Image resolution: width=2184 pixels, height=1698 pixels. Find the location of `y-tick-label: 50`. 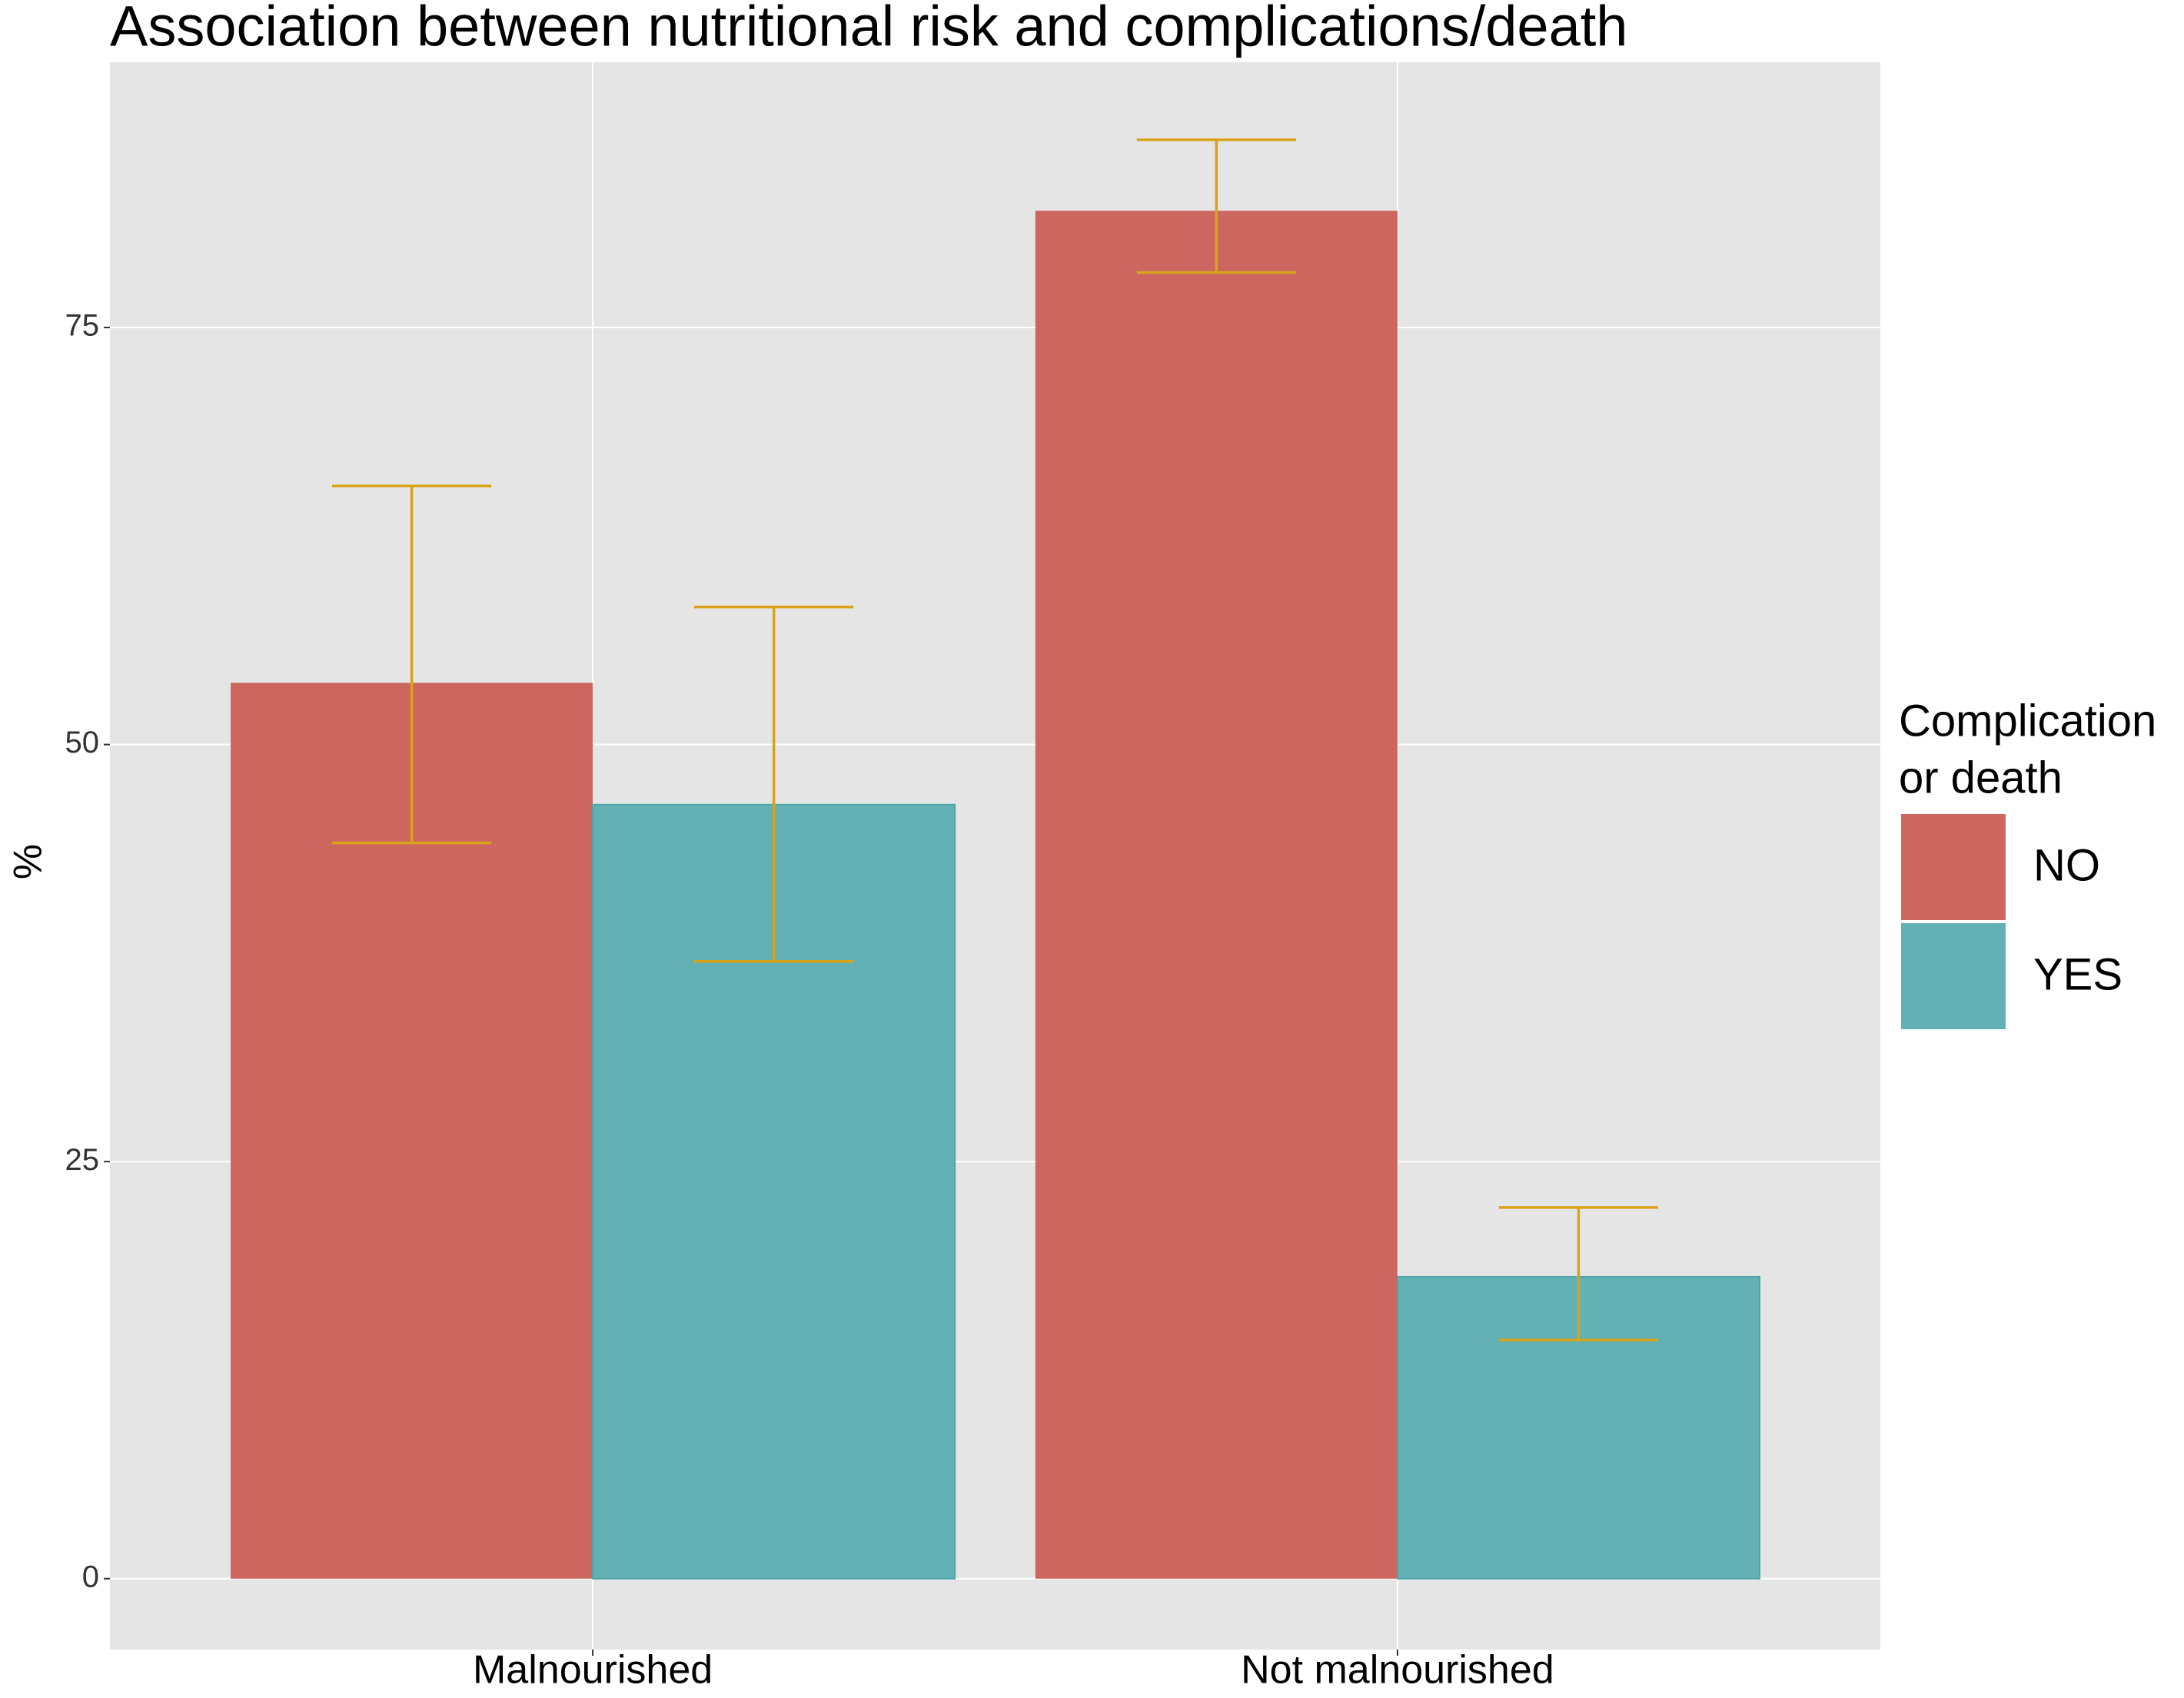

y-tick-label: 50 is located at coordinates (82, 742).